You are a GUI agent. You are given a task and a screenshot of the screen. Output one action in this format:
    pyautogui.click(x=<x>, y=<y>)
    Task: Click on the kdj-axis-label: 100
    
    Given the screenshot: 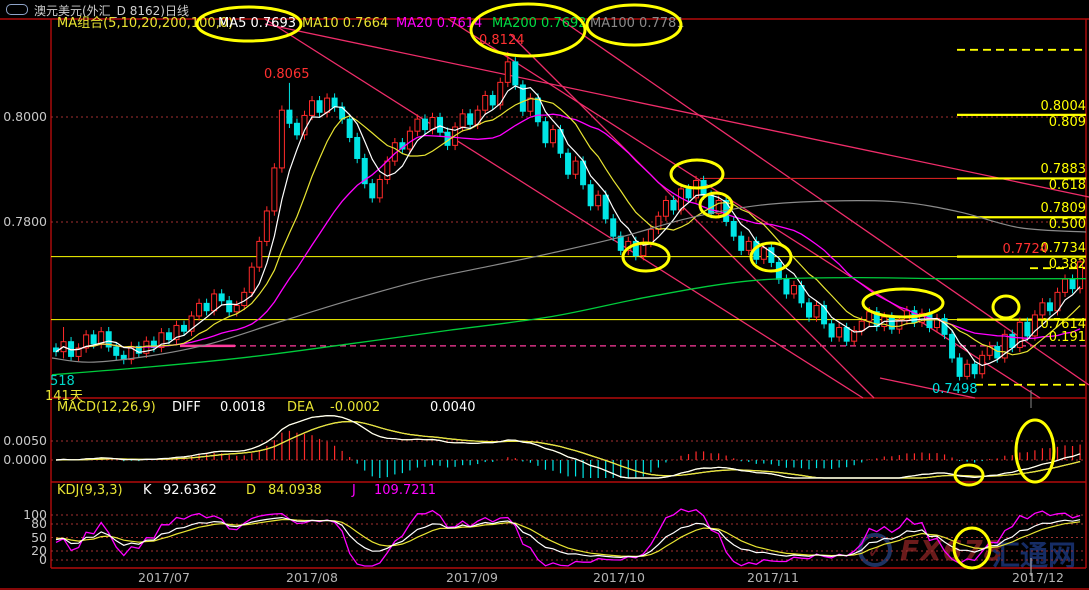 What is the action you would take?
    pyautogui.click(x=35, y=514)
    